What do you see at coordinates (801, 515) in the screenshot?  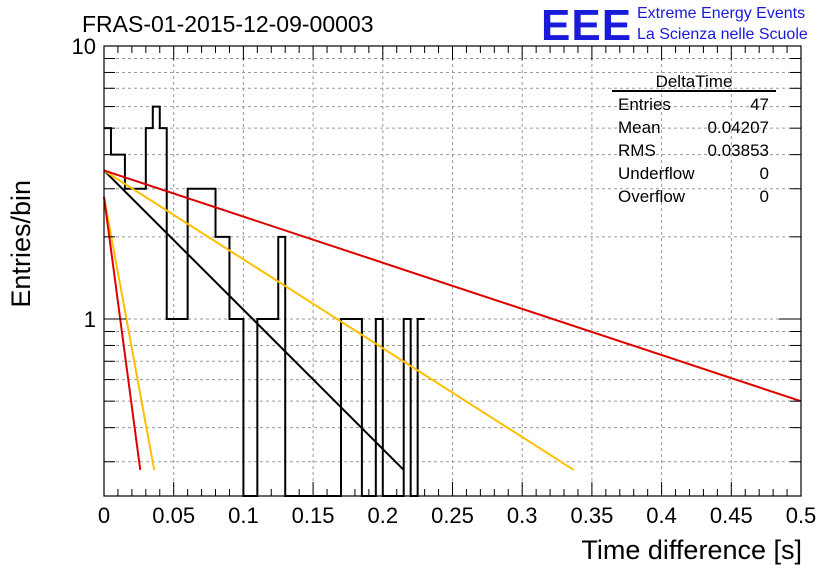 I see `x-tick-label: 0.5` at bounding box center [801, 515].